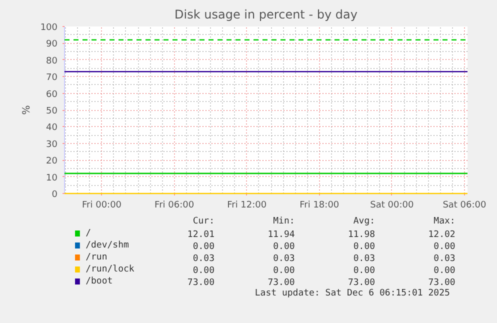 This screenshot has height=323, width=497. Describe the element at coordinates (201, 235) in the screenshot. I see `text: 12.01` at that location.